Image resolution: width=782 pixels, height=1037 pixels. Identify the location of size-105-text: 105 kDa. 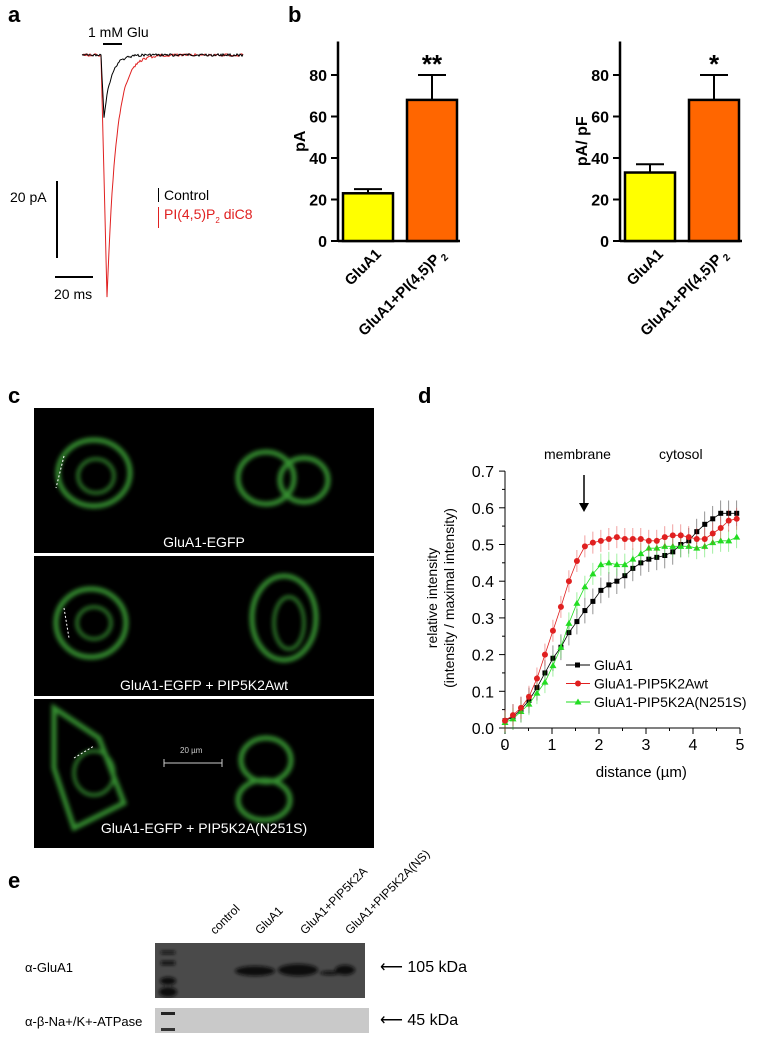
(437, 967).